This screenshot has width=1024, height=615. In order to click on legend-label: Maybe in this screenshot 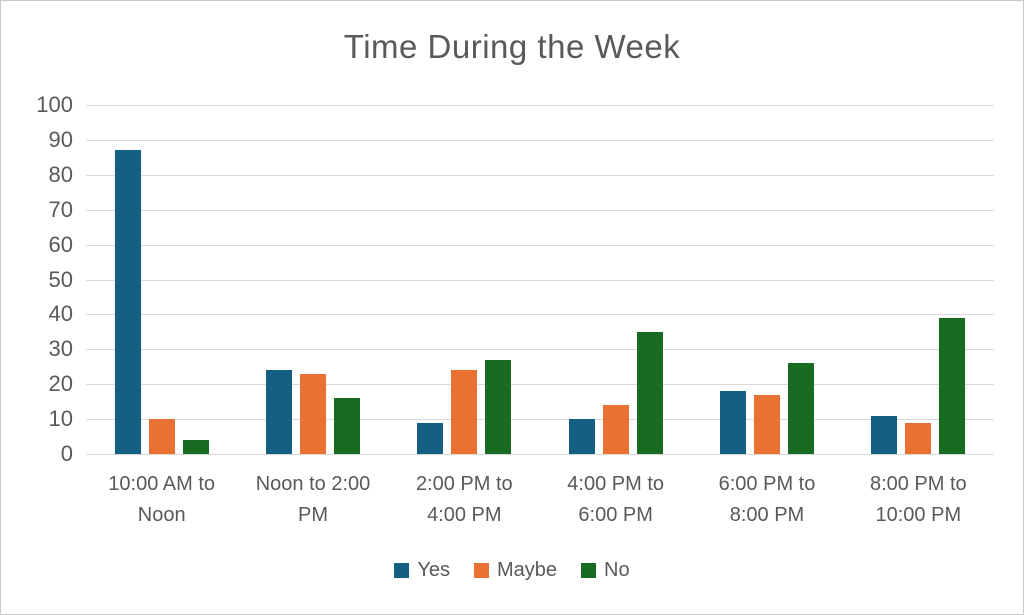, I will do `click(527, 570)`.